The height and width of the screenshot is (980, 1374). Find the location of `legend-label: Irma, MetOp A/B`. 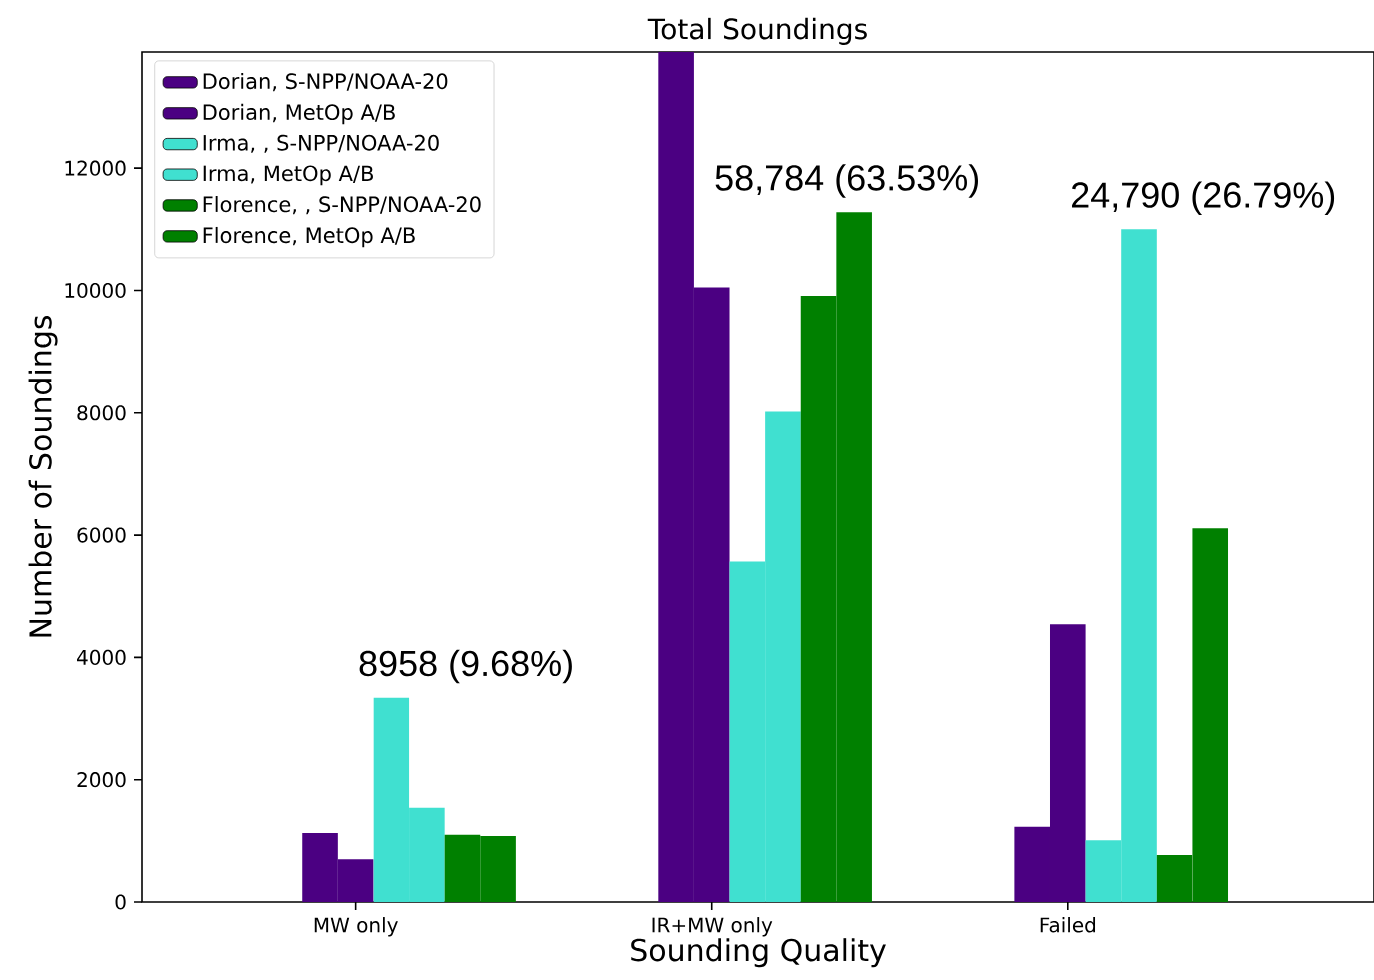

legend-label: Irma, MetOp A/B is located at coordinates (288, 175).